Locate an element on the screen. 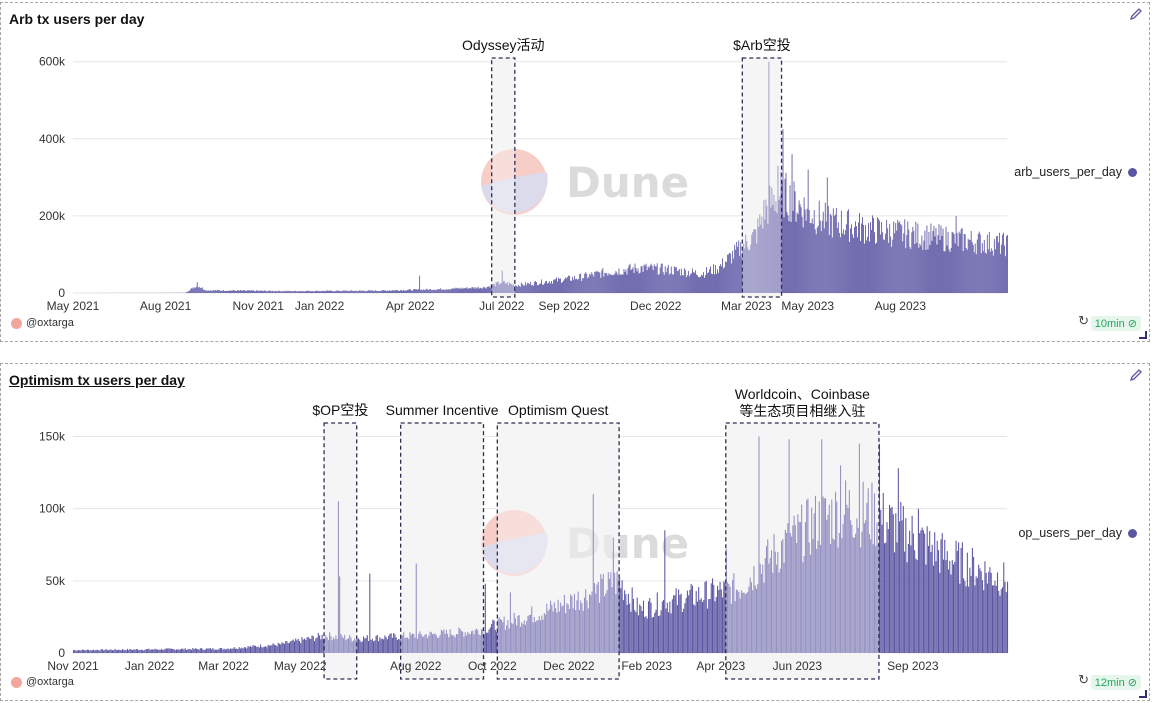  legend: op_users_per_day is located at coordinates (1077, 533).